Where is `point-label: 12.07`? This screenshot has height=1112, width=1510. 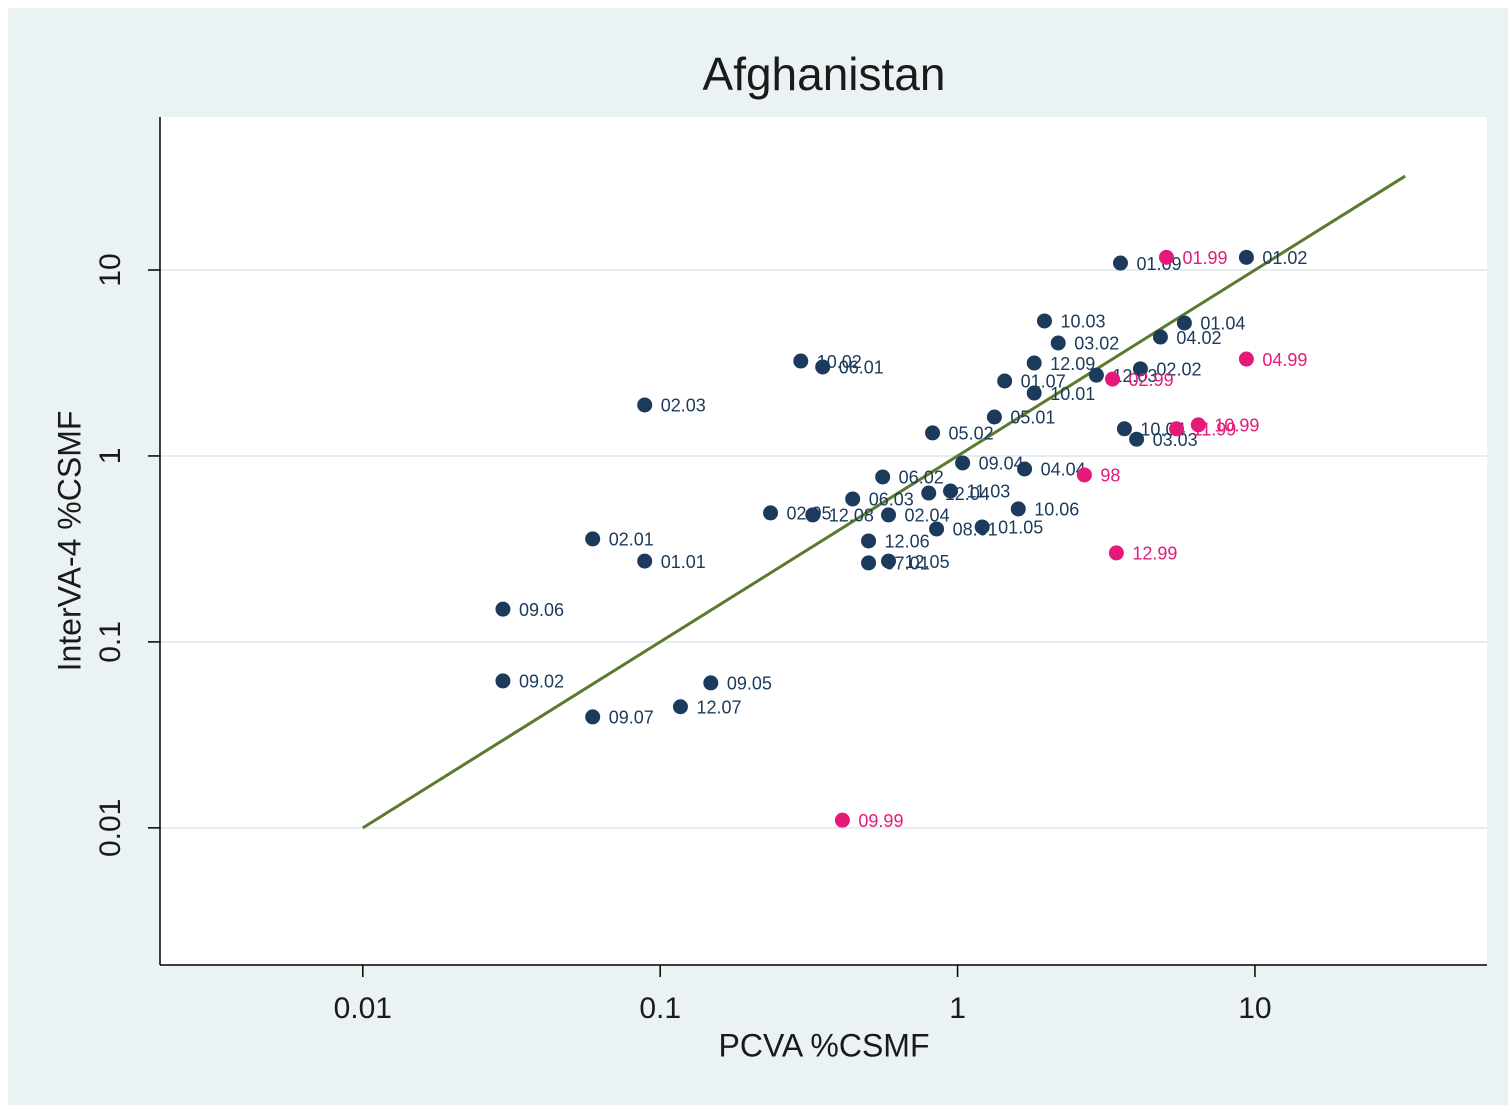 point-label: 12.07 is located at coordinates (718, 707).